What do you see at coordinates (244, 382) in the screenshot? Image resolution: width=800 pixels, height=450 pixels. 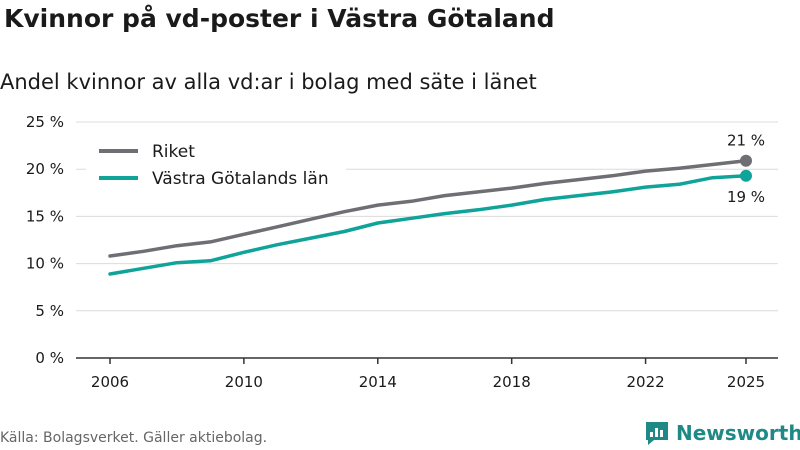 I see `x-tick-label: 2010` at bounding box center [244, 382].